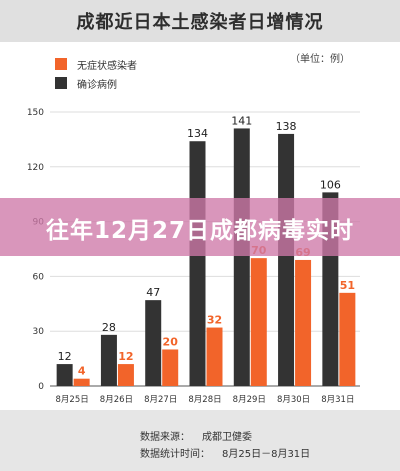 The width and height of the screenshot is (400, 471). I want to click on title-banner: 往年12月27日成都病毒实时, so click(200, 227).